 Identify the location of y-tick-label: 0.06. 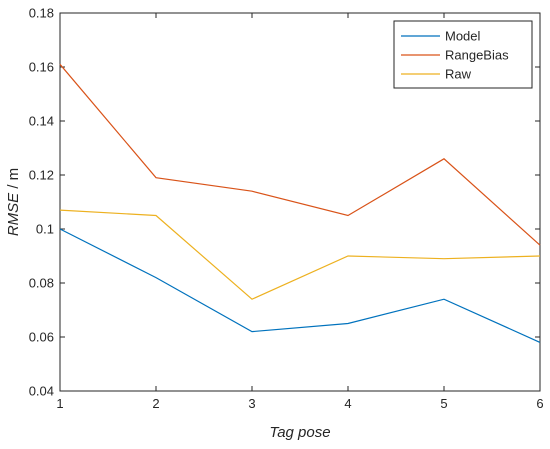
(41, 337).